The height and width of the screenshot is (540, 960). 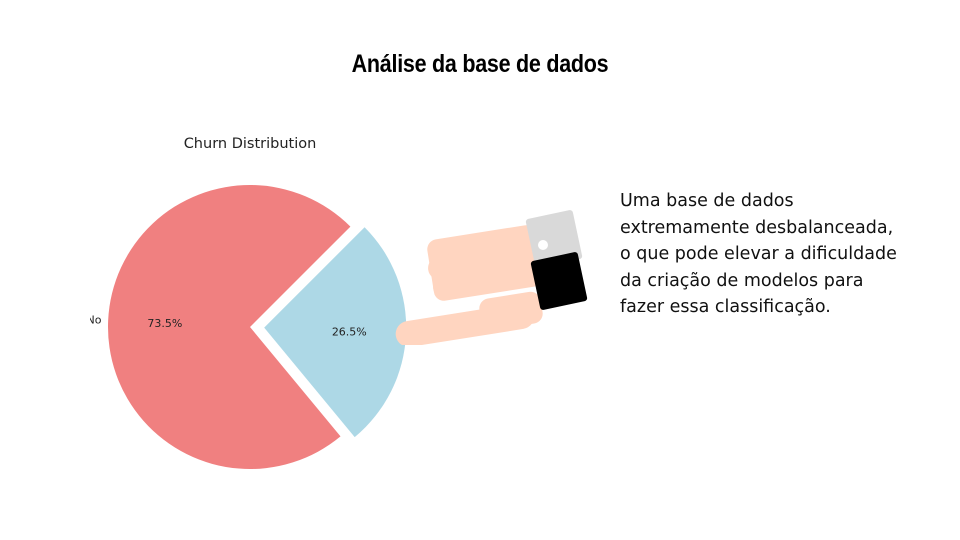 What do you see at coordinates (229, 327) in the screenshot?
I see `pie-slice-no` at bounding box center [229, 327].